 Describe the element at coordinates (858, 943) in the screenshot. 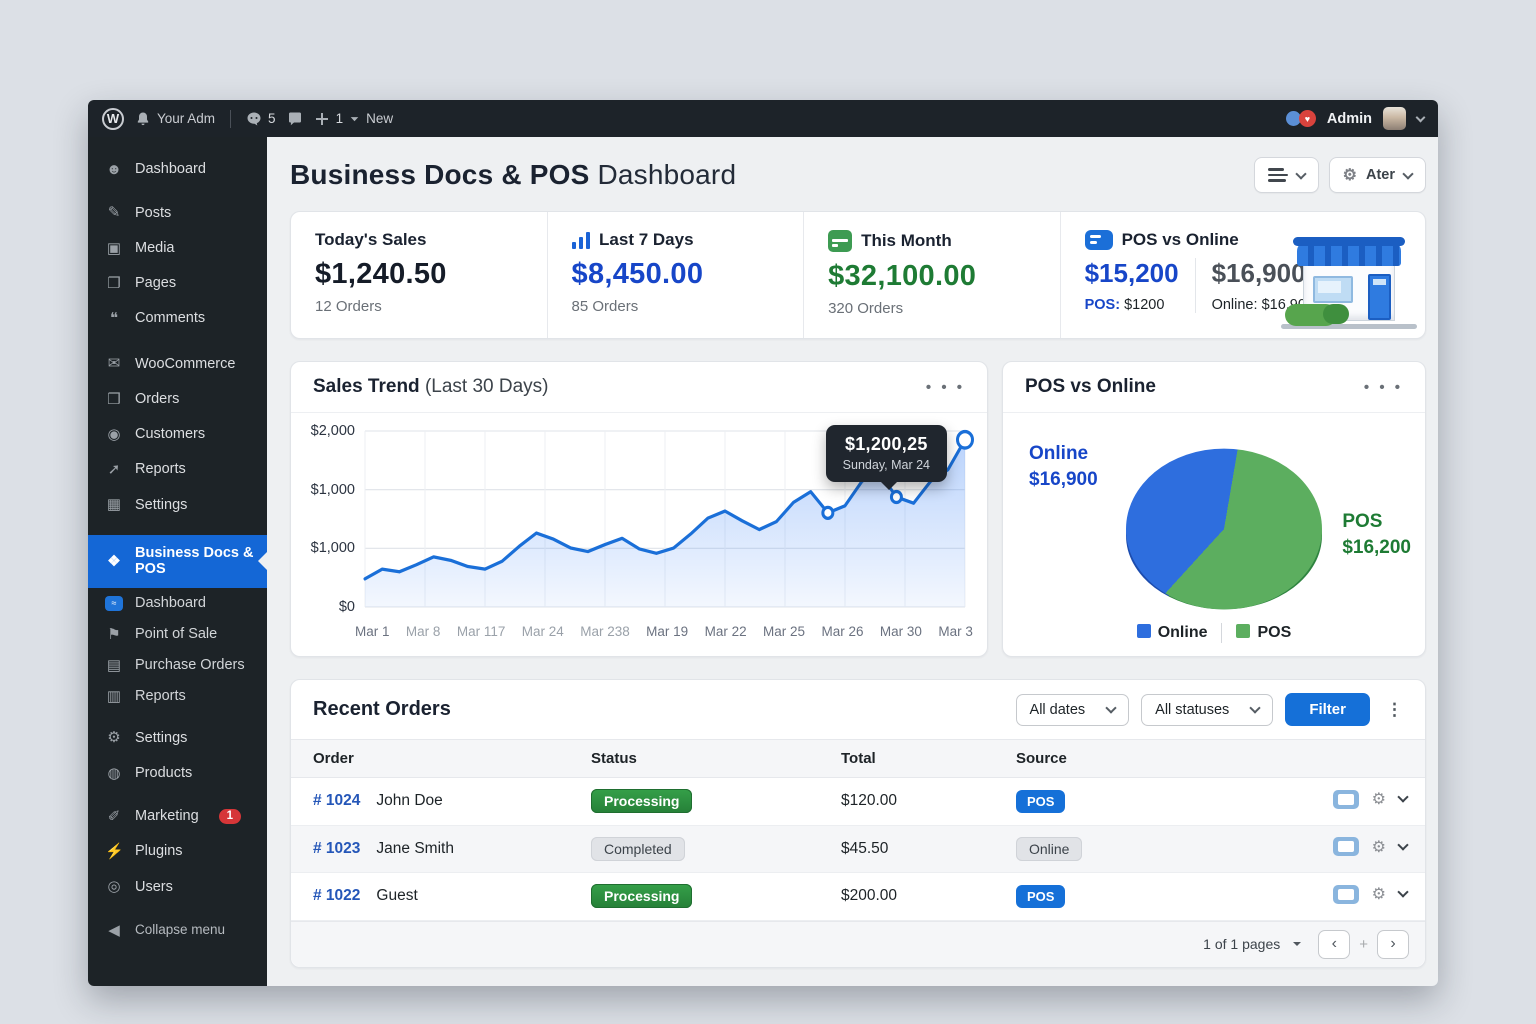

I see `pagination-bar: 1 of 1 pages ‹ + ›` at that location.